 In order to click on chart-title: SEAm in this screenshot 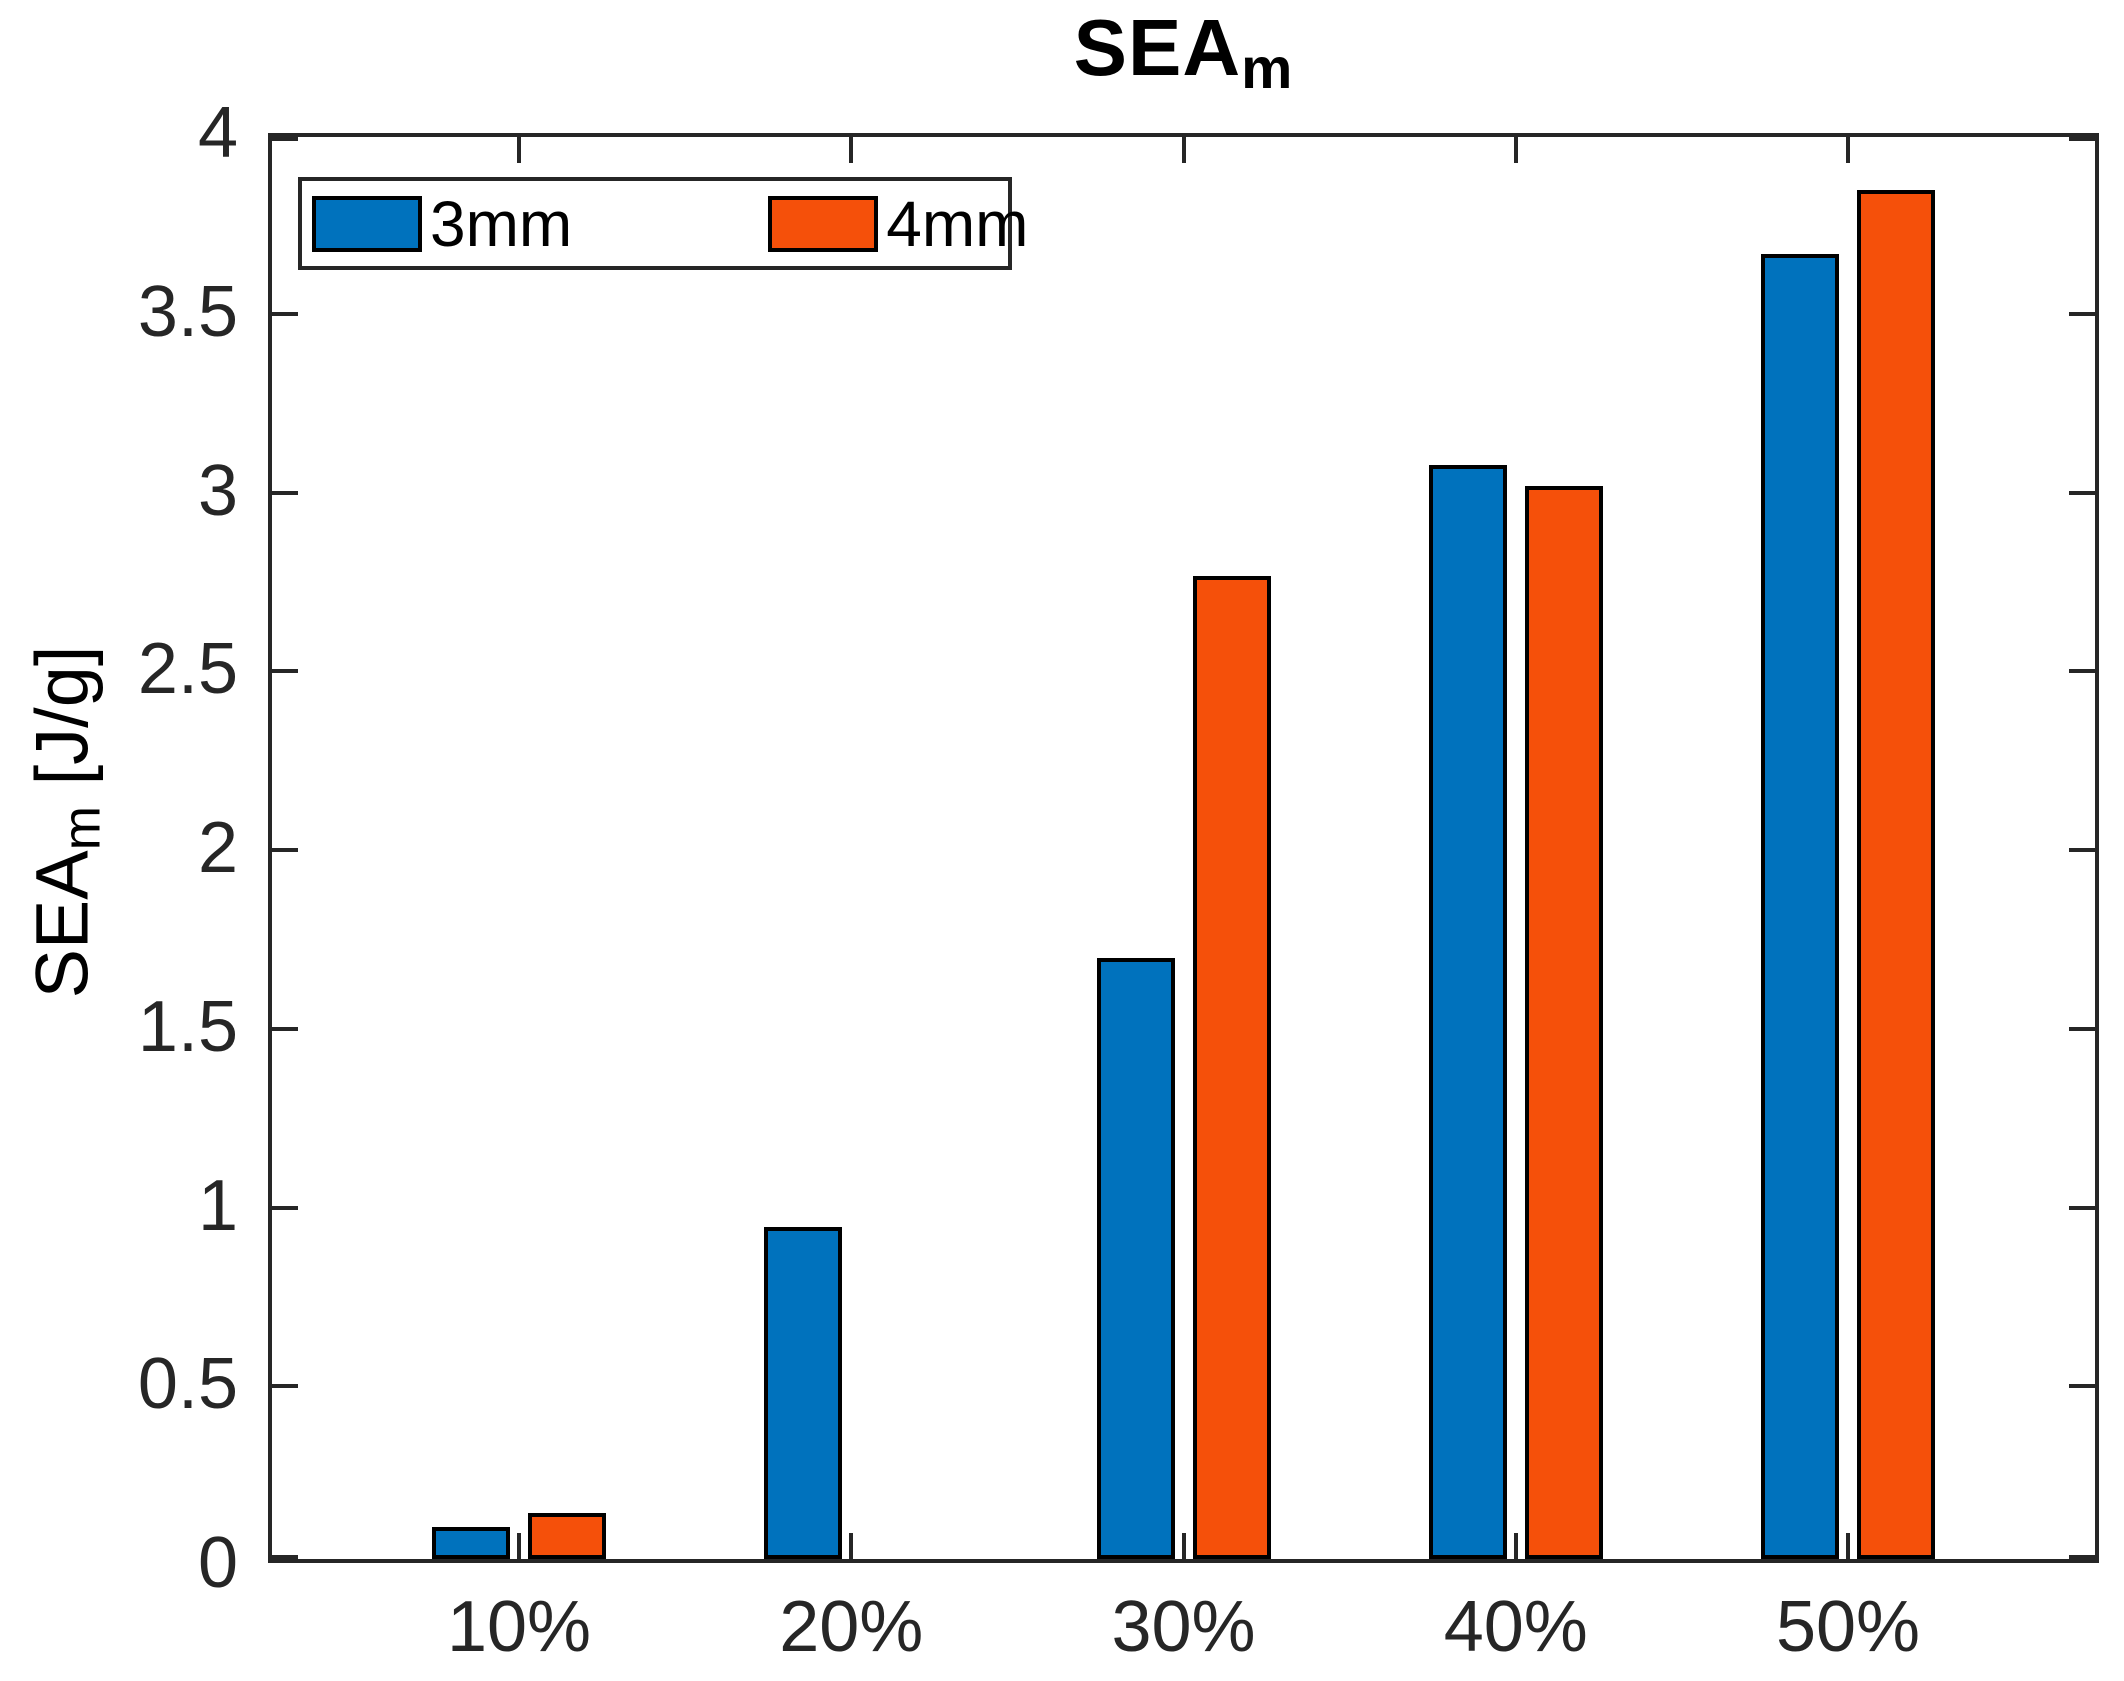, I will do `click(1183, 51)`.